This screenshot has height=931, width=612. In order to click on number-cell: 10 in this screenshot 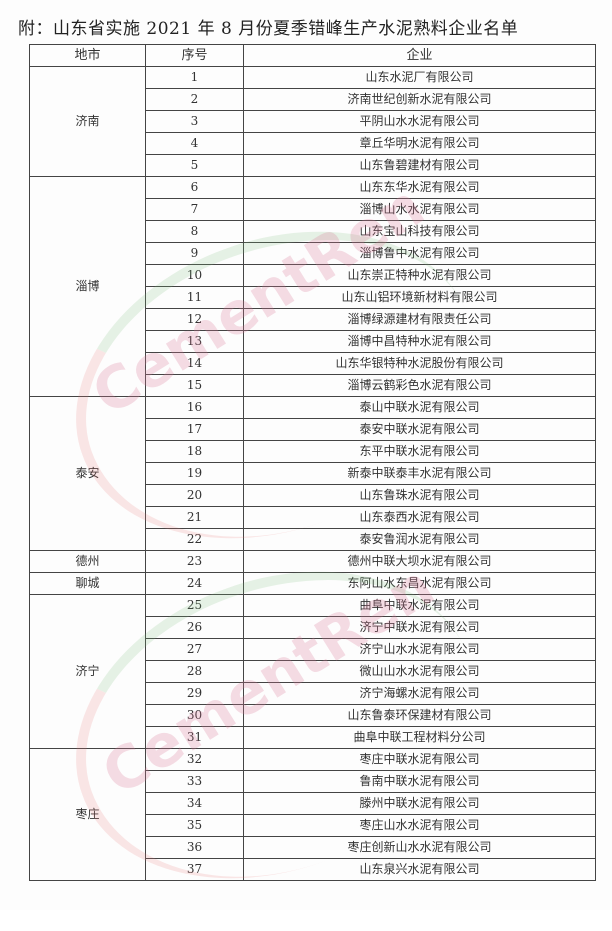, I will do `click(194, 275)`.